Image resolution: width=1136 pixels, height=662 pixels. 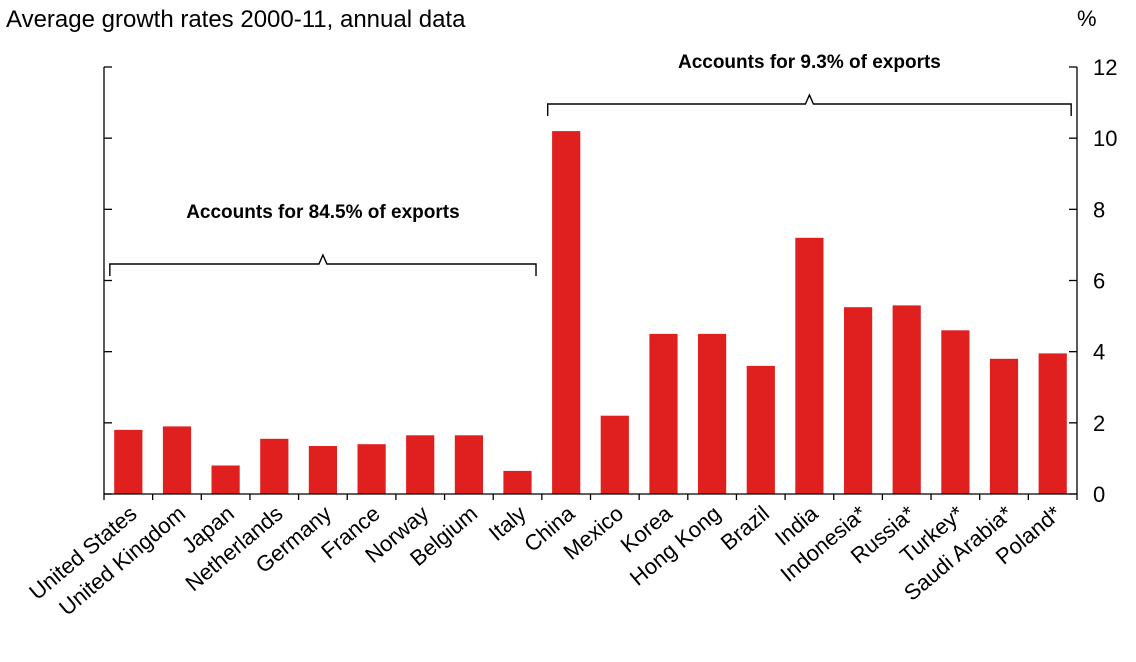 I want to click on y-tick-label-4: 8, so click(x=1099, y=209).